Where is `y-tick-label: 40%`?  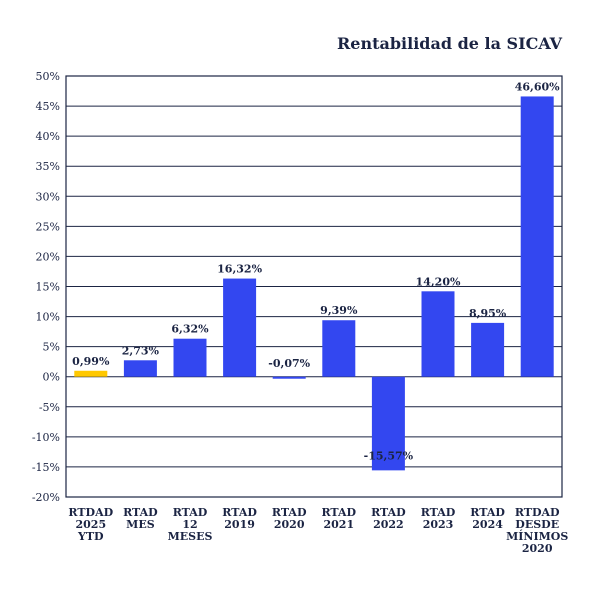 y-tick-label: 40% is located at coordinates (48, 136).